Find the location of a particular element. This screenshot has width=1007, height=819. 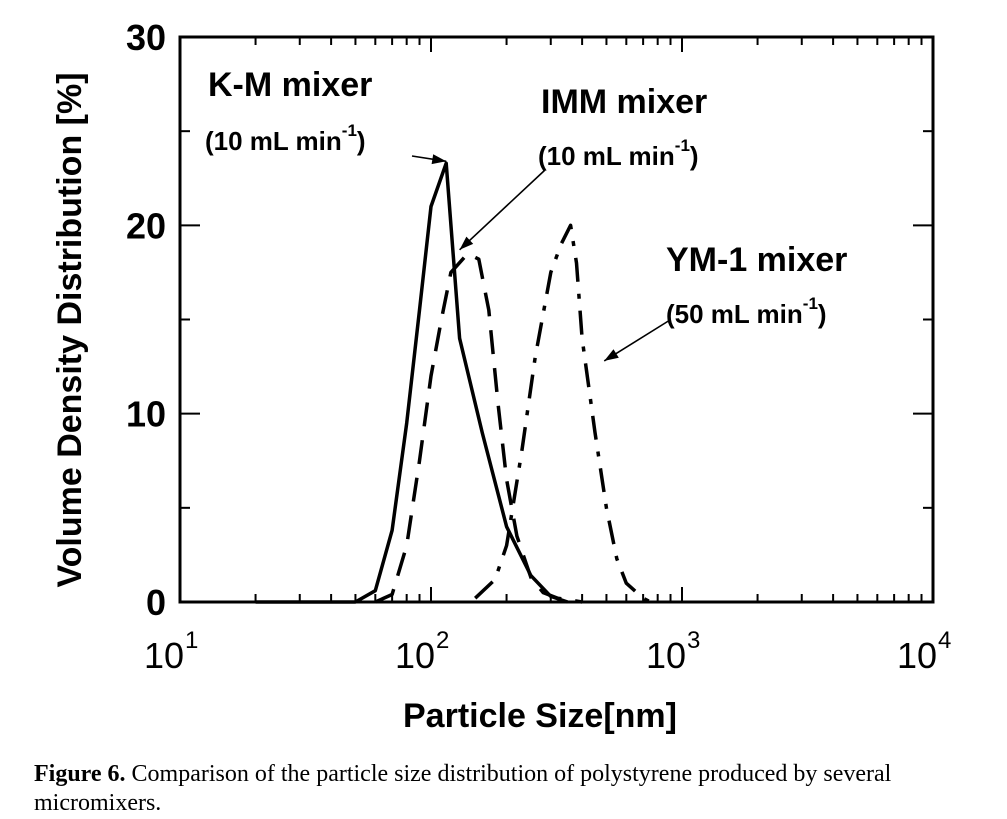

x-tick-exponent: 4 is located at coordinates (944, 640).